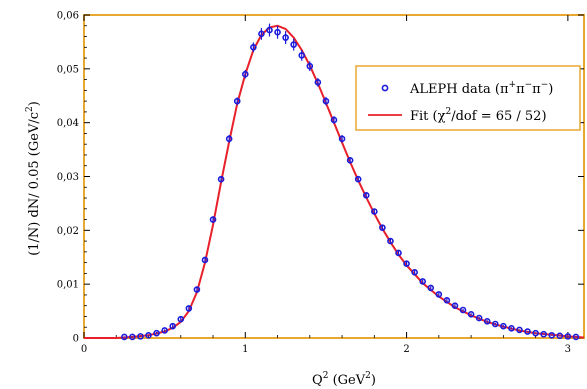  I want to click on legend-label-fit: Fit (χ2/dof = 65 / 52), so click(478, 115).